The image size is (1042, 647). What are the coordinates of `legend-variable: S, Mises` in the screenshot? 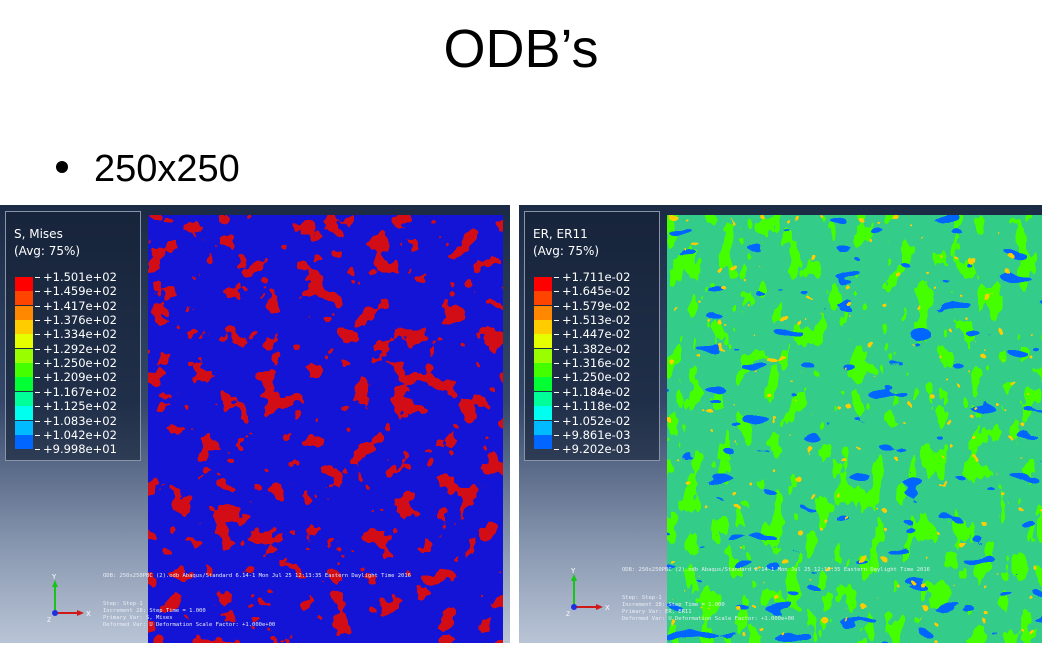 It's located at (38, 234).